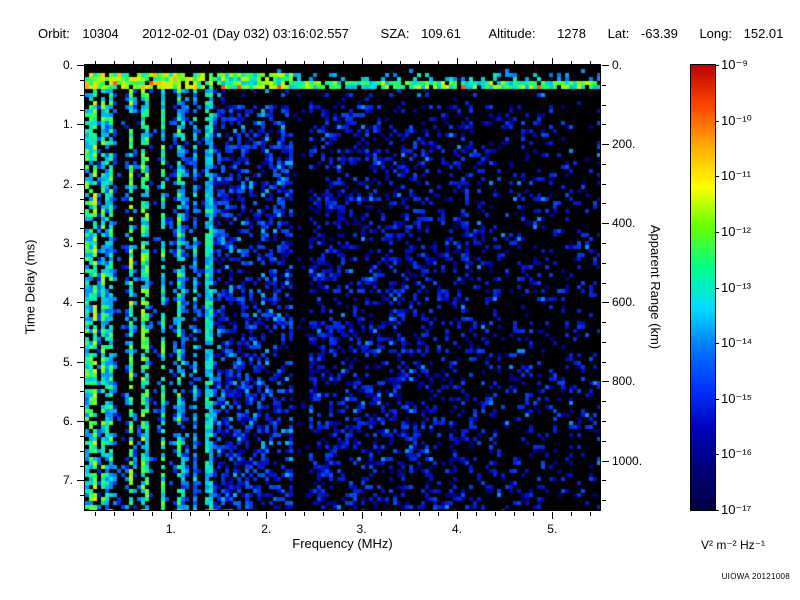  What do you see at coordinates (618, 33) in the screenshot?
I see `lat-label: Lat:` at bounding box center [618, 33].